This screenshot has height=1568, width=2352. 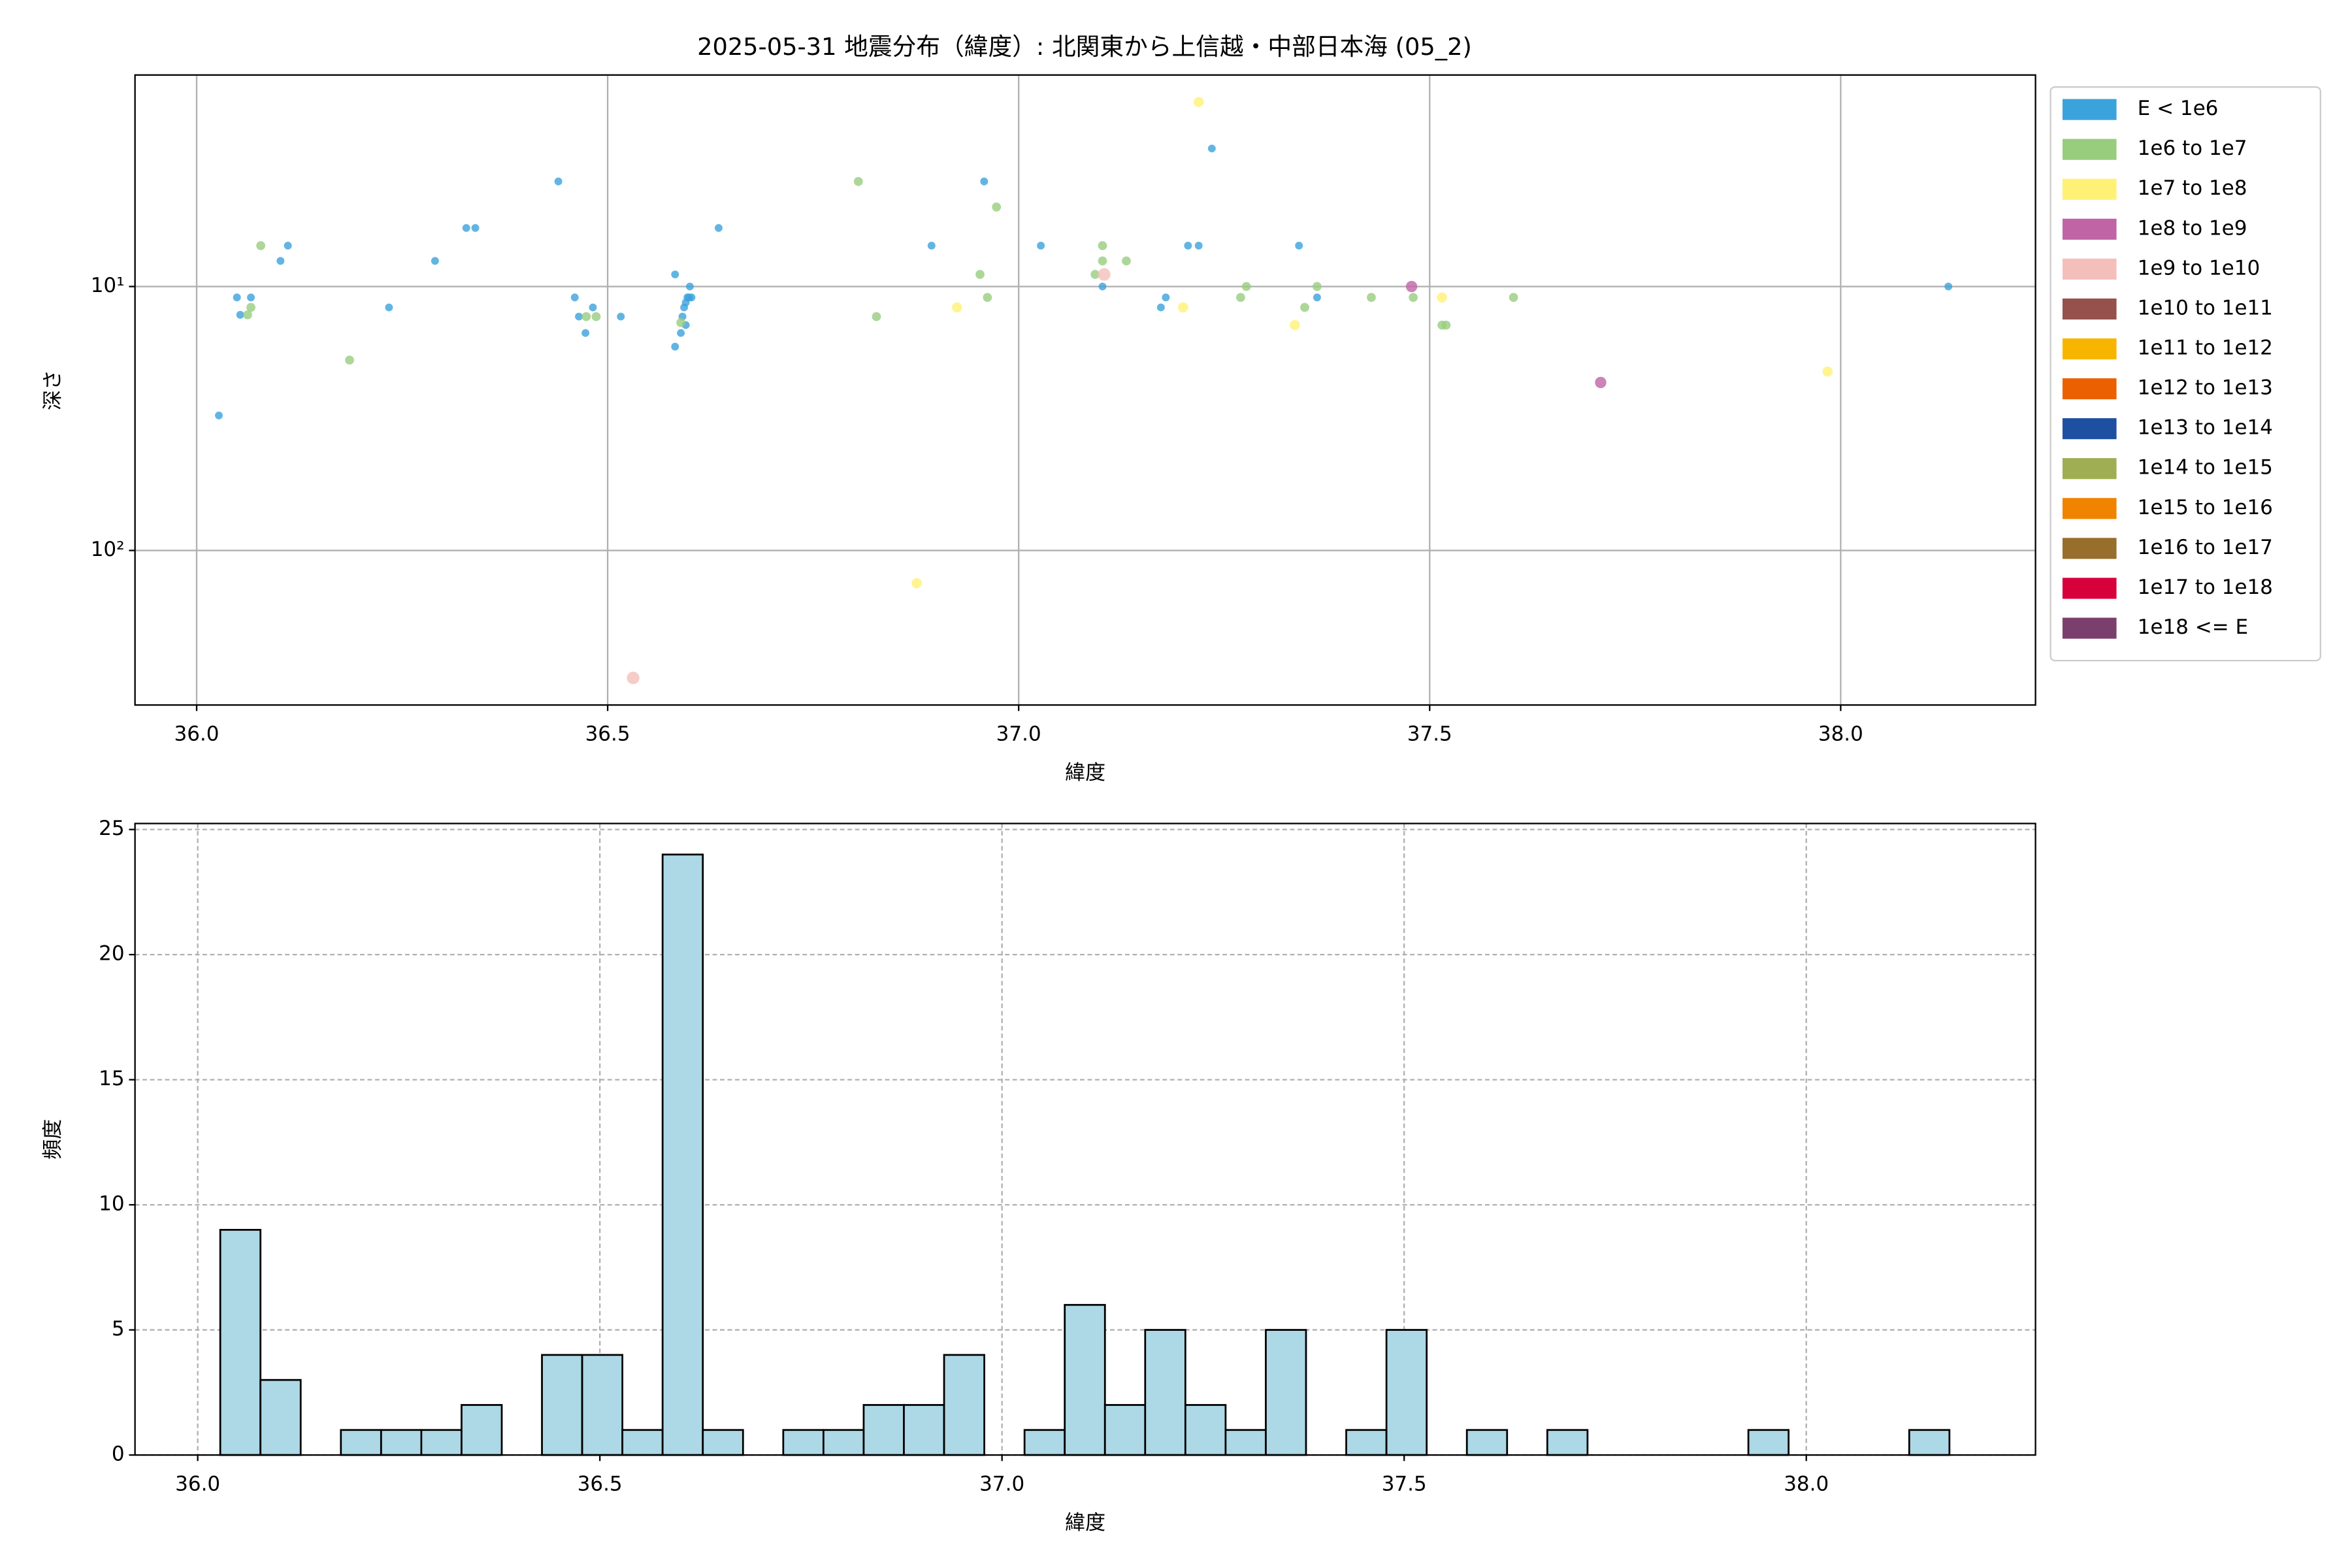 I want to click on y-tick-label: 10¹, so click(x=108, y=285).